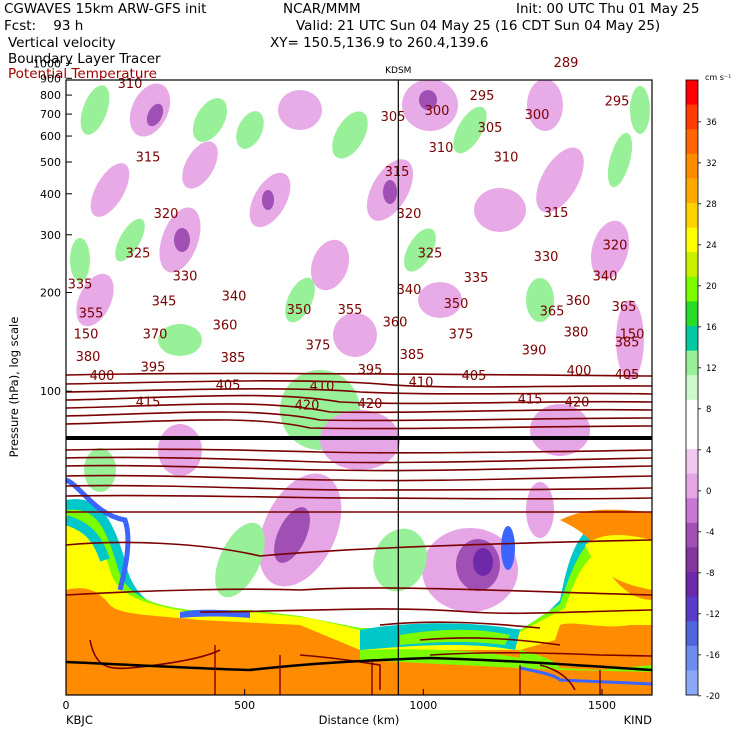  What do you see at coordinates (148, 403) in the screenshot?
I see `theta-contour-label: 415` at bounding box center [148, 403].